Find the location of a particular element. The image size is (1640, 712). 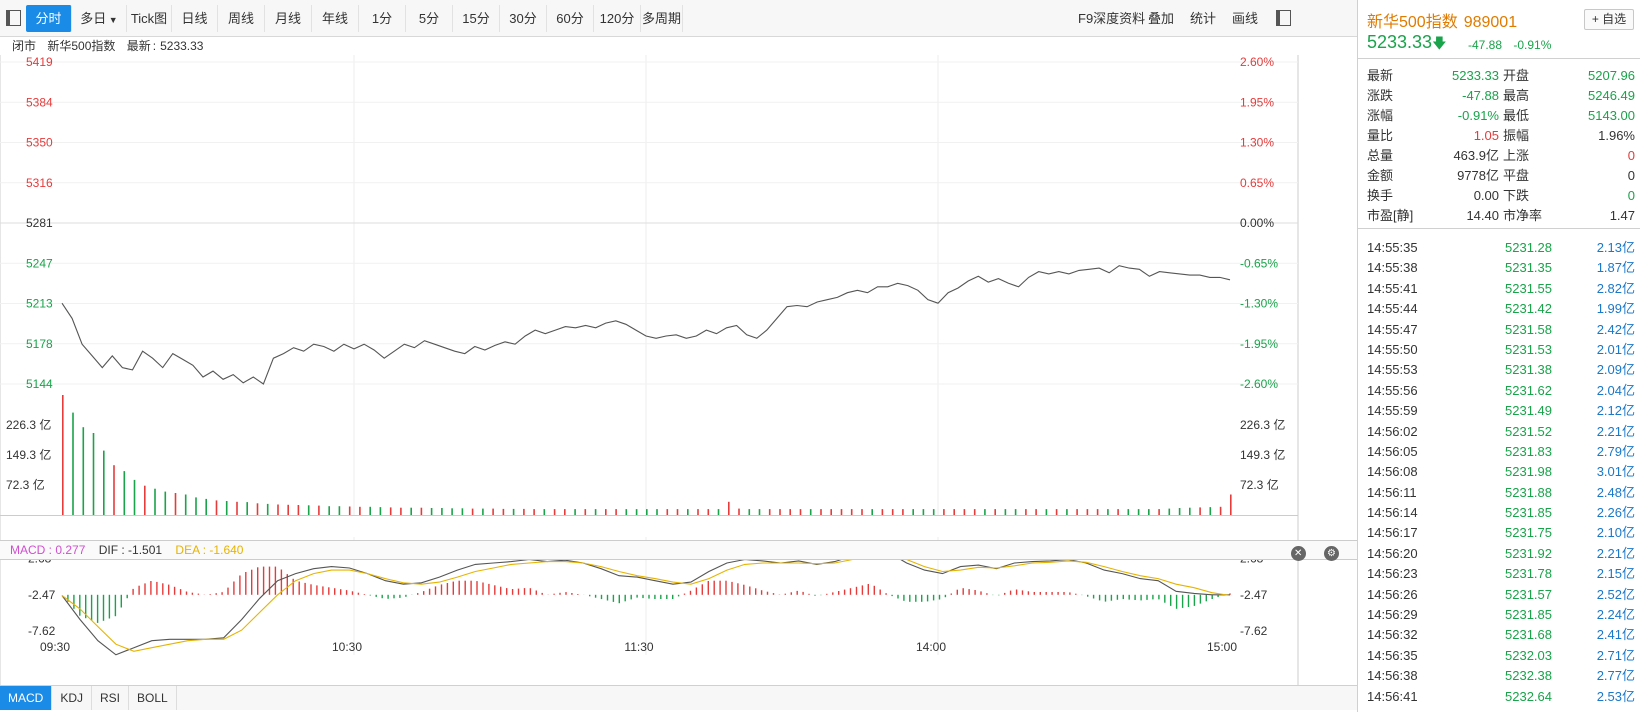

f9-deep-data-button: F9深度资料 is located at coordinates (1112, 18).